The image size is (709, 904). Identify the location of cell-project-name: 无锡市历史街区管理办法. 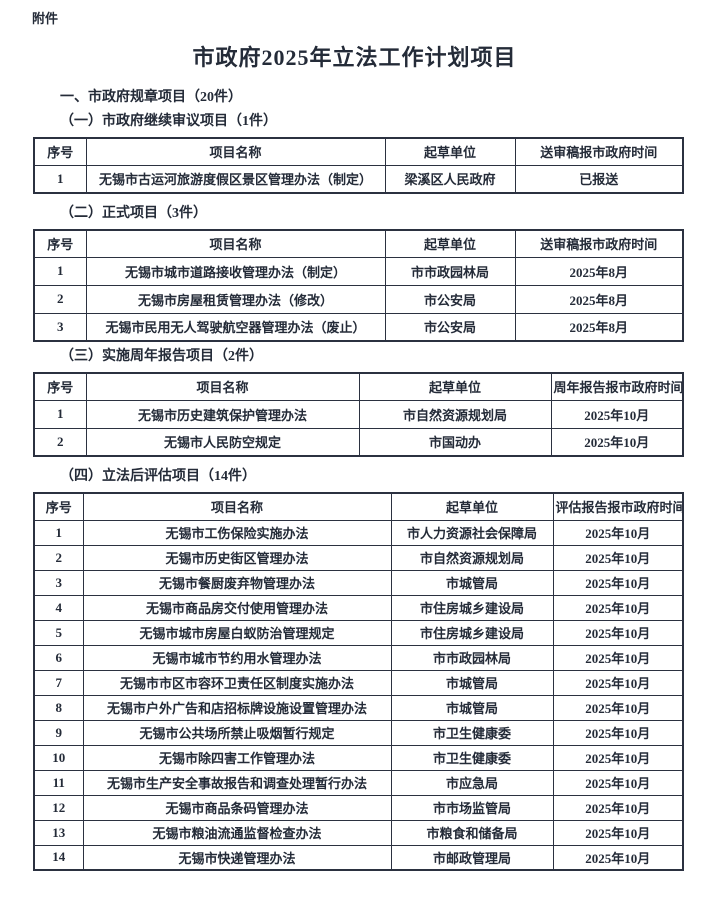
(237, 557).